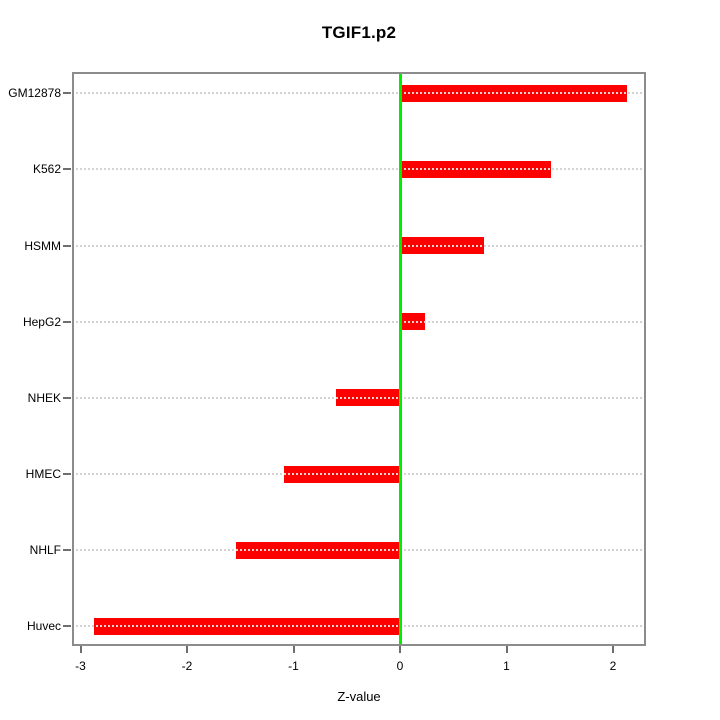 This screenshot has width=720, height=720. Describe the element at coordinates (187, 666) in the screenshot. I see `x-tick-label: -2` at that location.